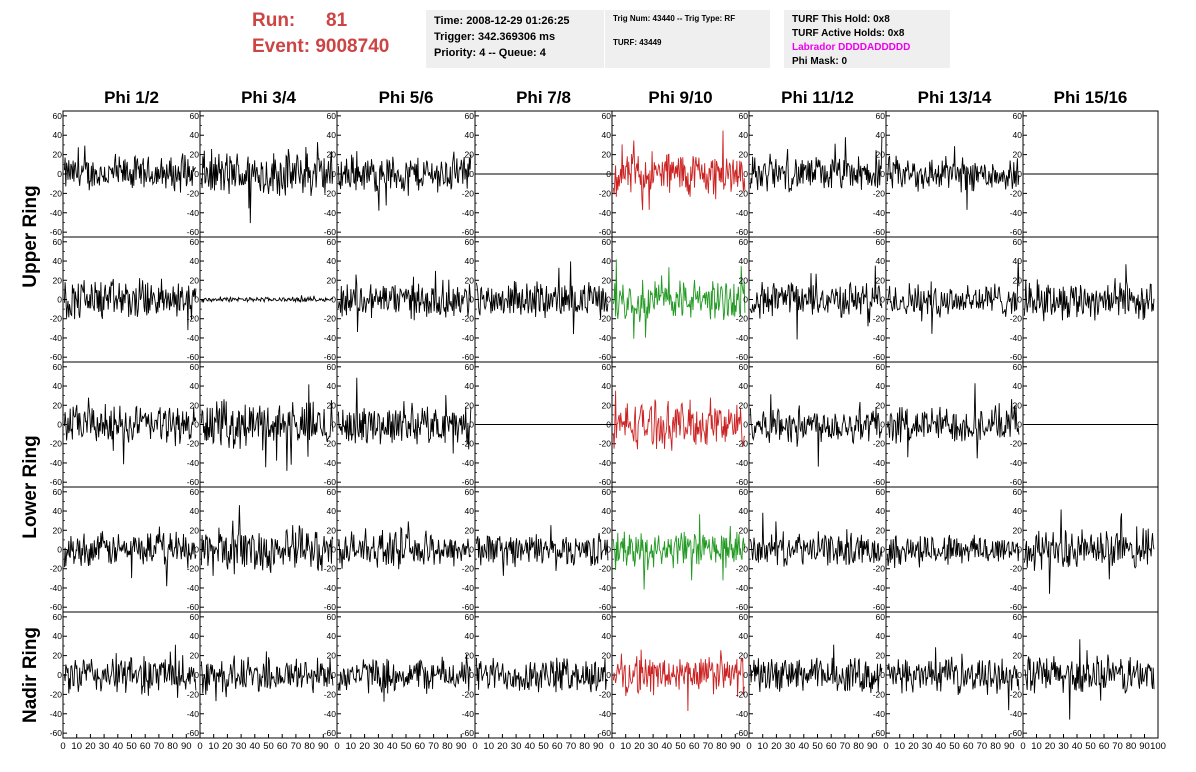  I want to click on ring-label: Nadir Ring, so click(30, 675).